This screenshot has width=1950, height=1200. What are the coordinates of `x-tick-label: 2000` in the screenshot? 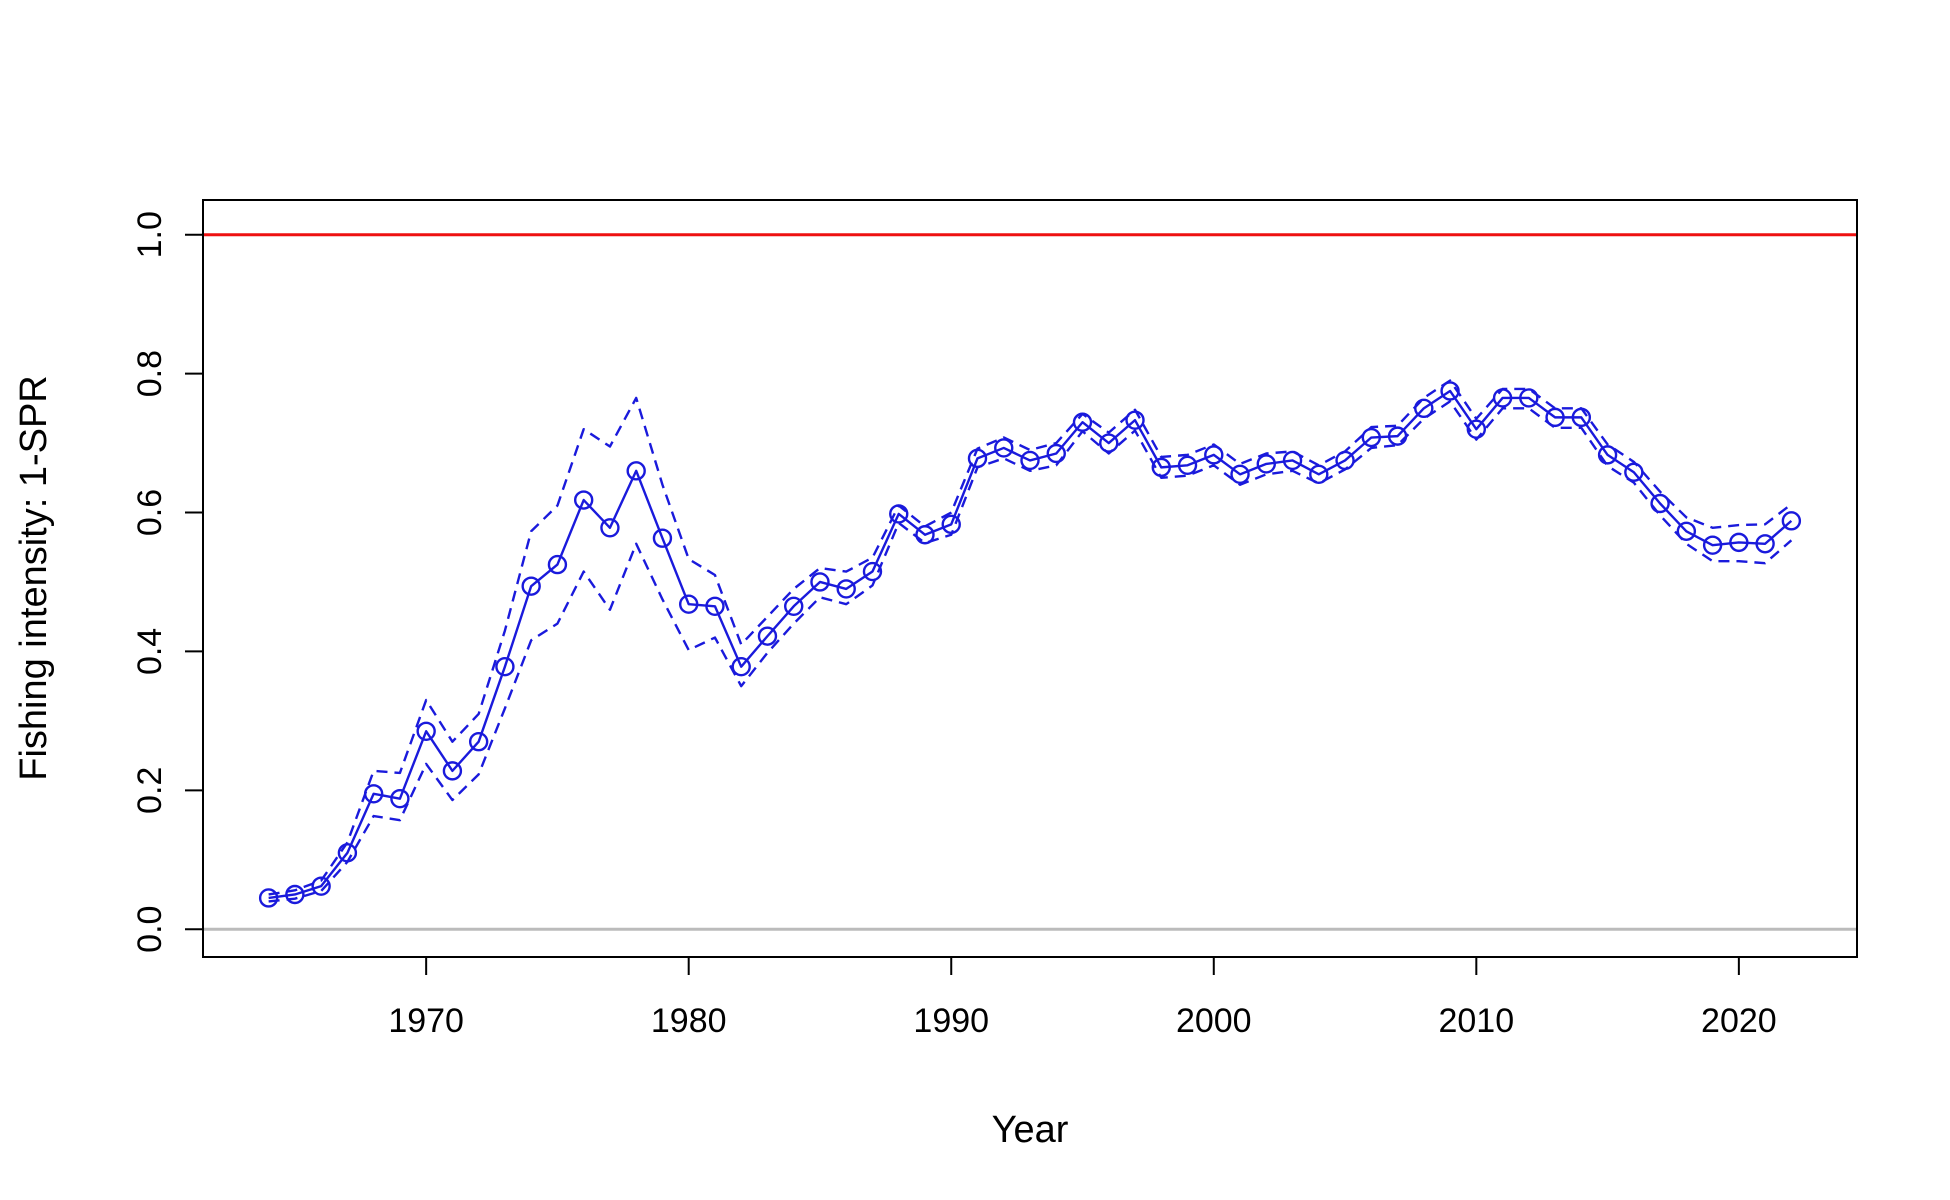 It's located at (1214, 1021).